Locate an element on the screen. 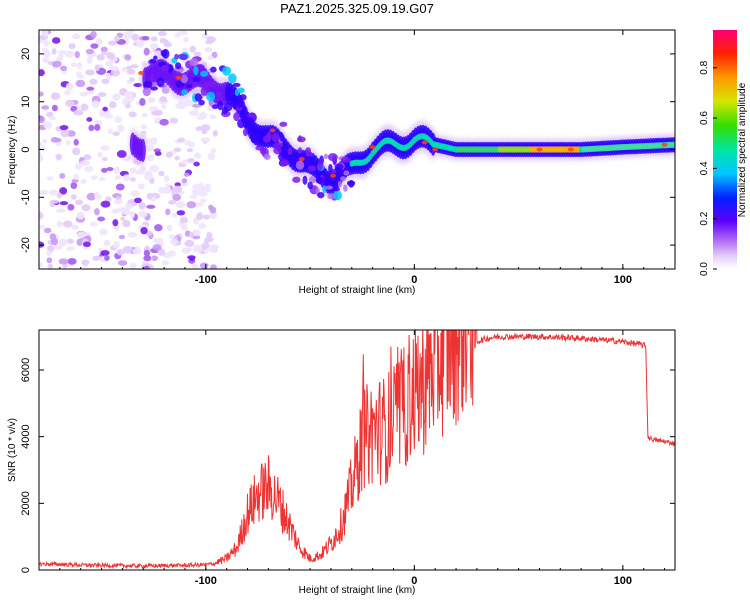  spectral-core is located at coordinates (142, 150).